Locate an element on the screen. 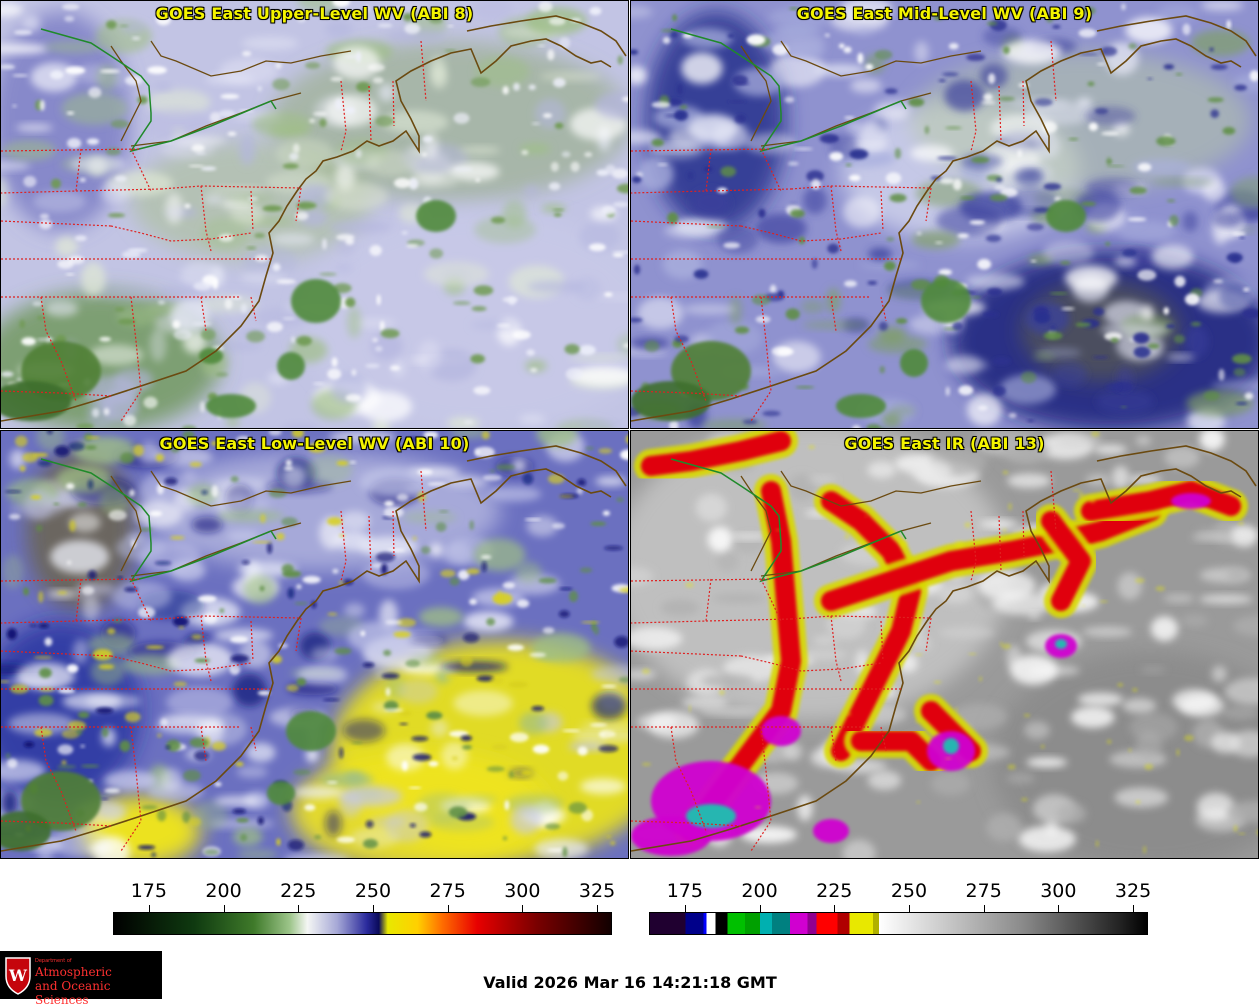 The height and width of the screenshot is (1007, 1260). wv-colorbar-ticks: 175 200 225 250 275 300 325 is located at coordinates (364, 896).